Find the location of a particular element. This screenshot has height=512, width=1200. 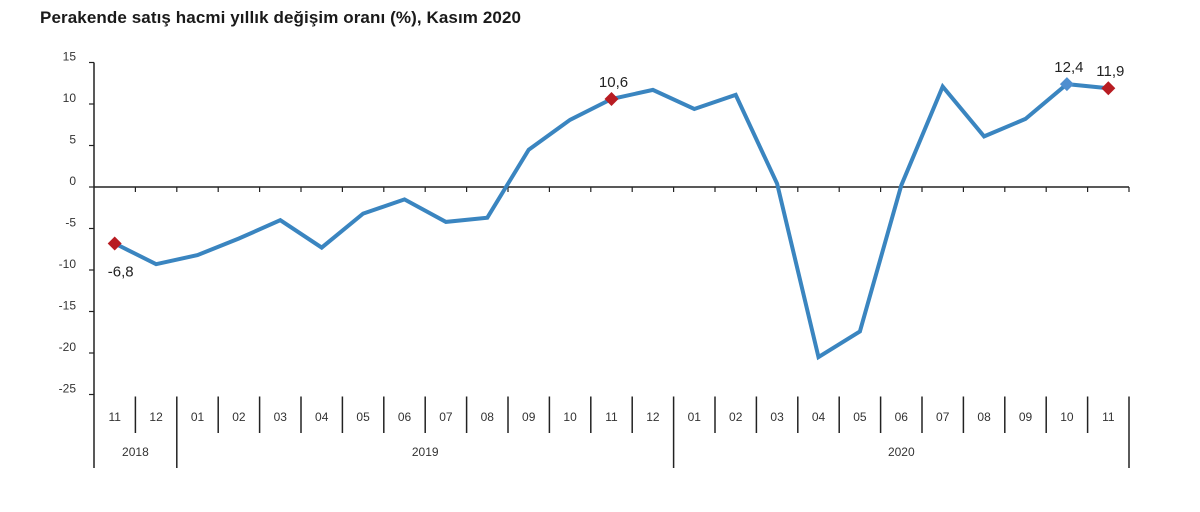

x-year-label: 2019 is located at coordinates (425, 452).